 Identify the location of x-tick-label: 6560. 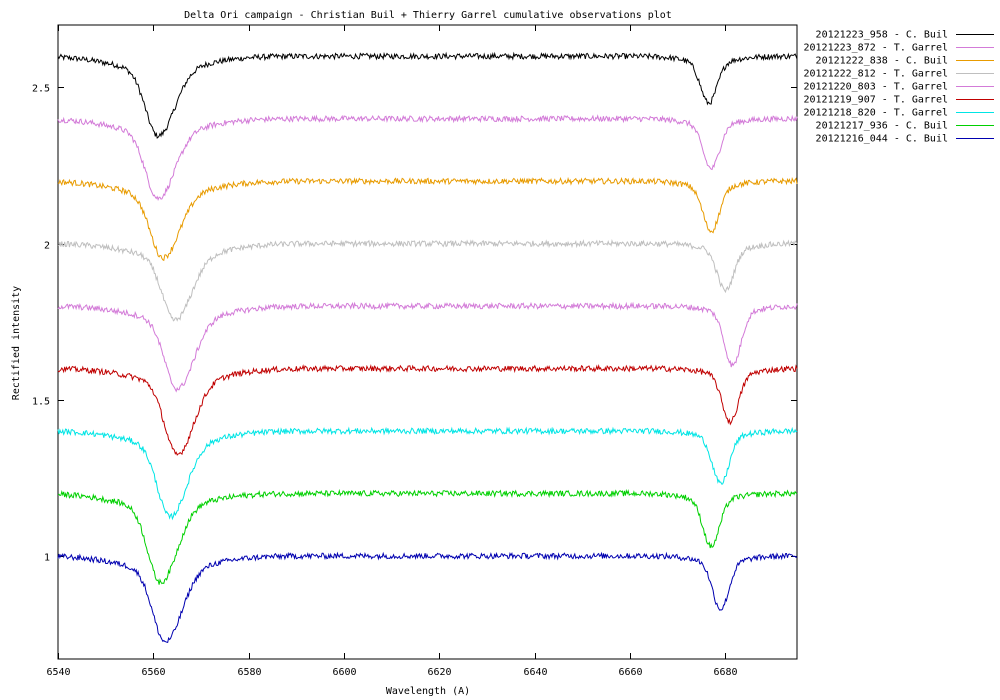
(153, 672).